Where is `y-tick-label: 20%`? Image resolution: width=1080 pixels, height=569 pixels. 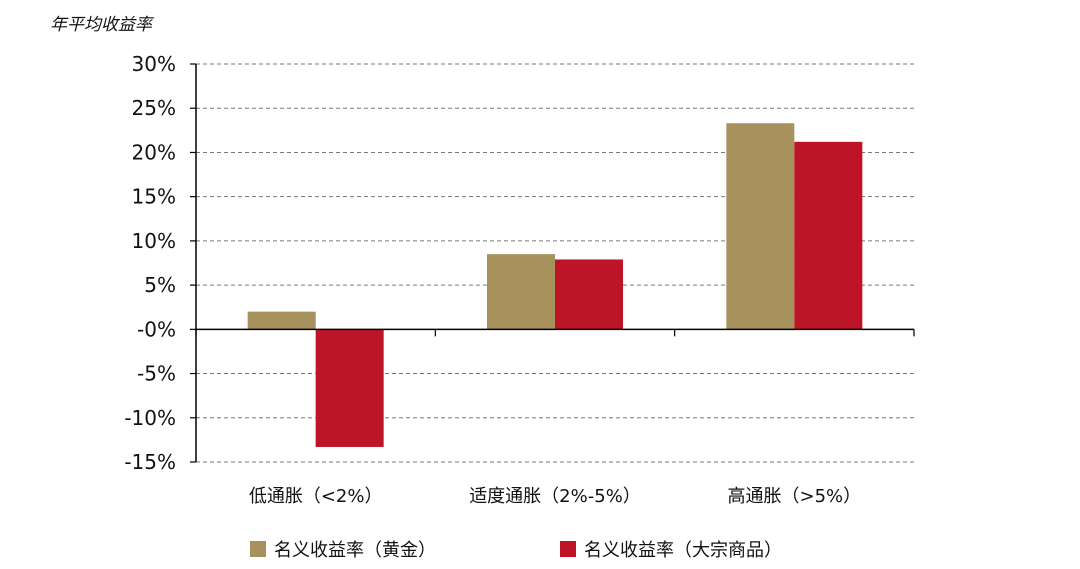
y-tick-label: 20% is located at coordinates (154, 152).